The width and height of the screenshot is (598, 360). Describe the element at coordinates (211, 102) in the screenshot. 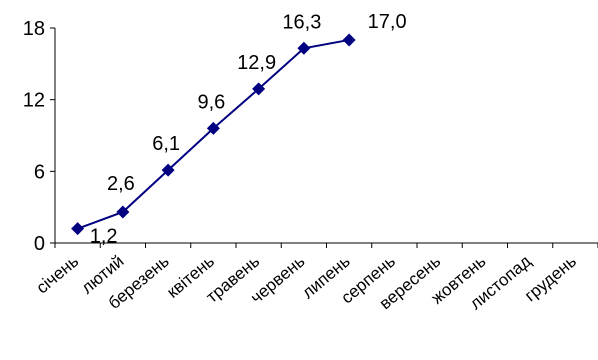

I see `data-label: 9,6` at that location.